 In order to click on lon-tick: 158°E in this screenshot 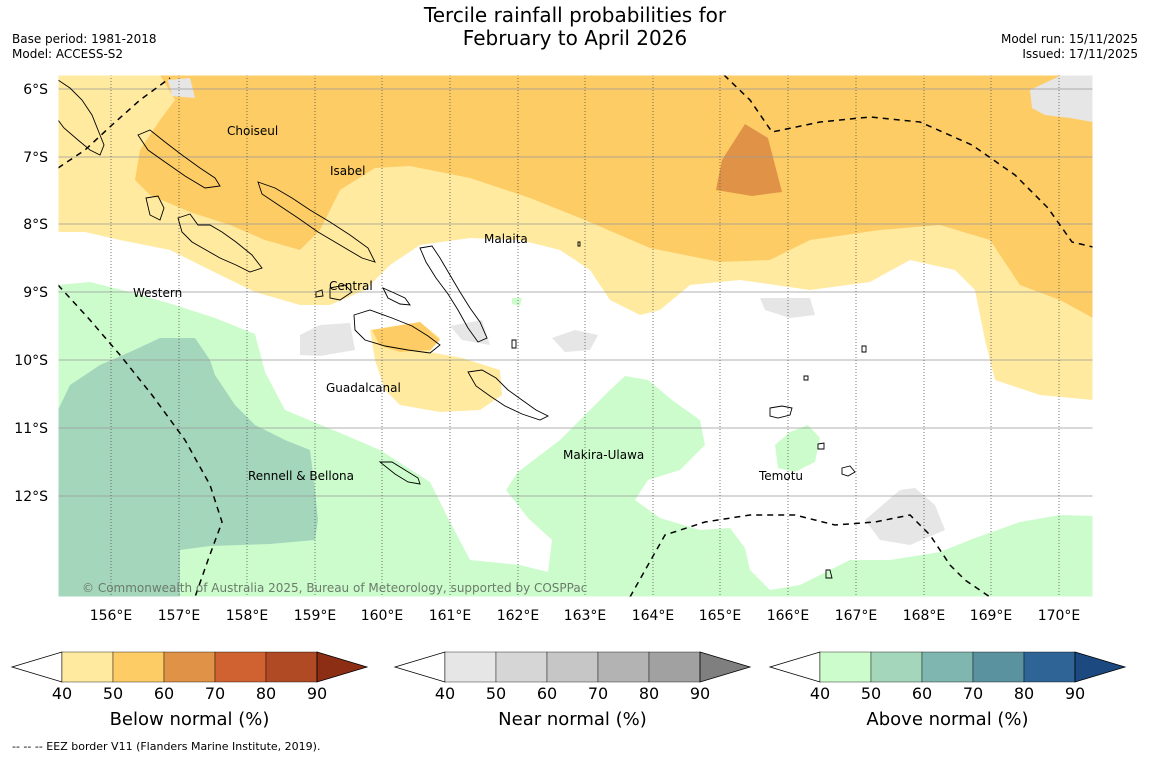, I will do `click(247, 616)`.